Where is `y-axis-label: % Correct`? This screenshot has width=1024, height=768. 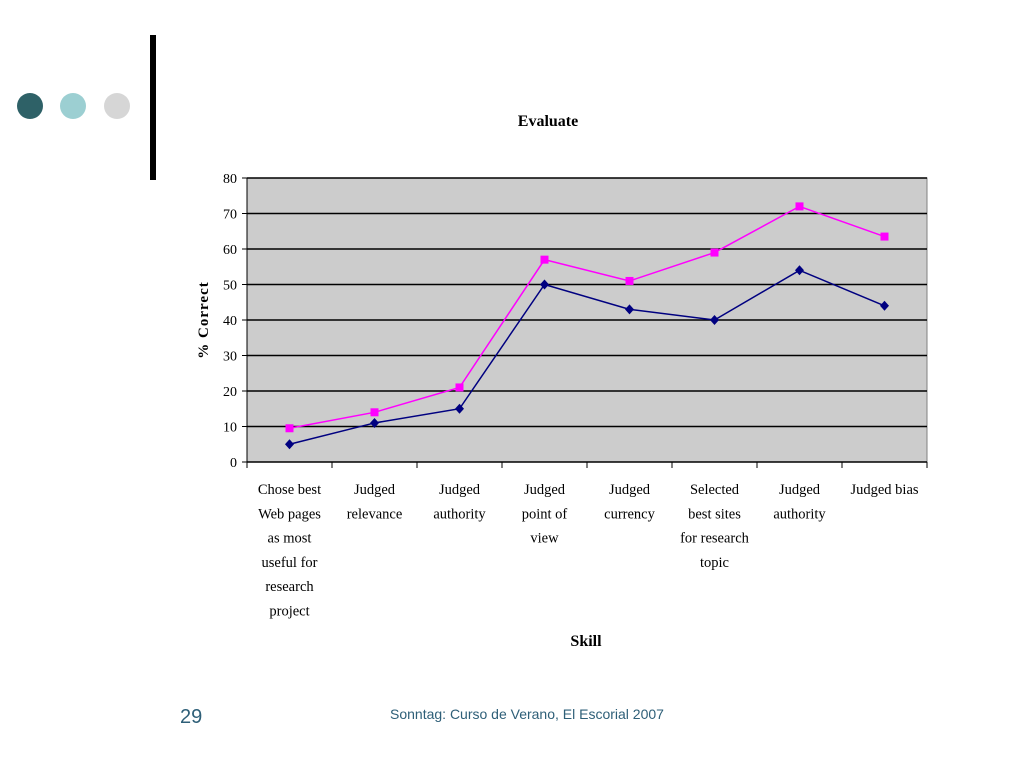 y-axis-label: % Correct is located at coordinates (204, 319).